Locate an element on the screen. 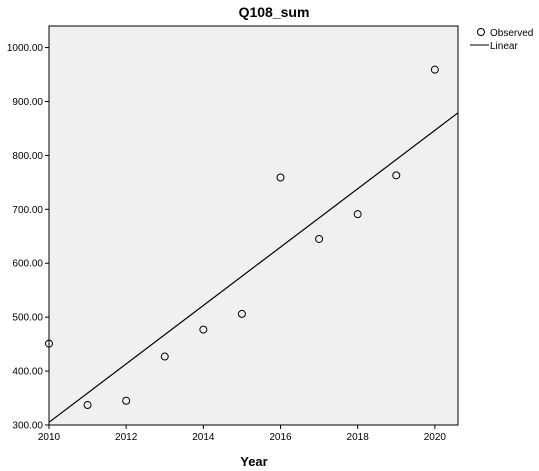 The width and height of the screenshot is (539, 471). legend-observed-marker is located at coordinates (481, 32).